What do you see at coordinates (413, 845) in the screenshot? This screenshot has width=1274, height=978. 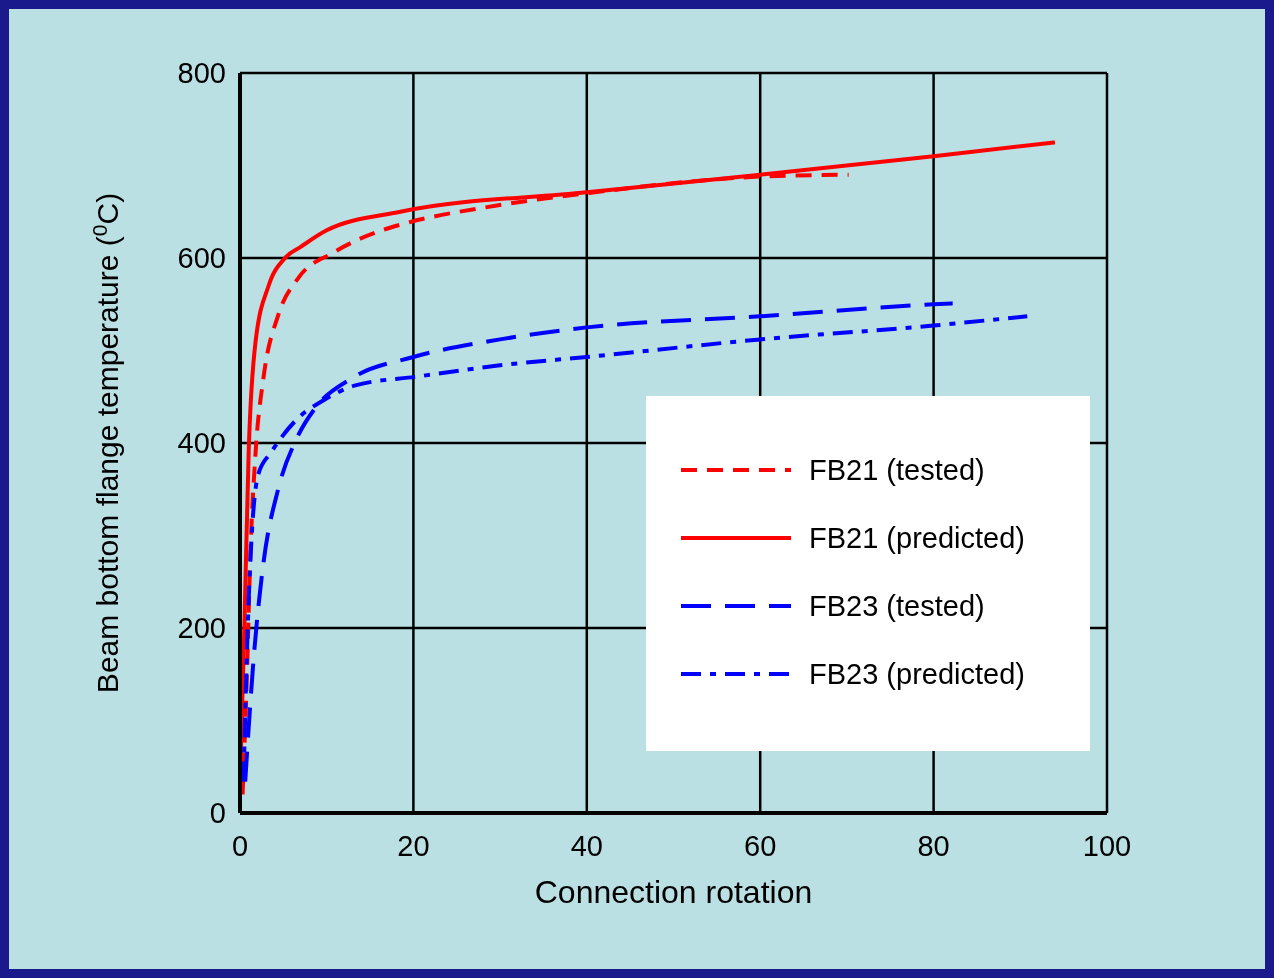 I see `x-tick-label: 20` at bounding box center [413, 845].